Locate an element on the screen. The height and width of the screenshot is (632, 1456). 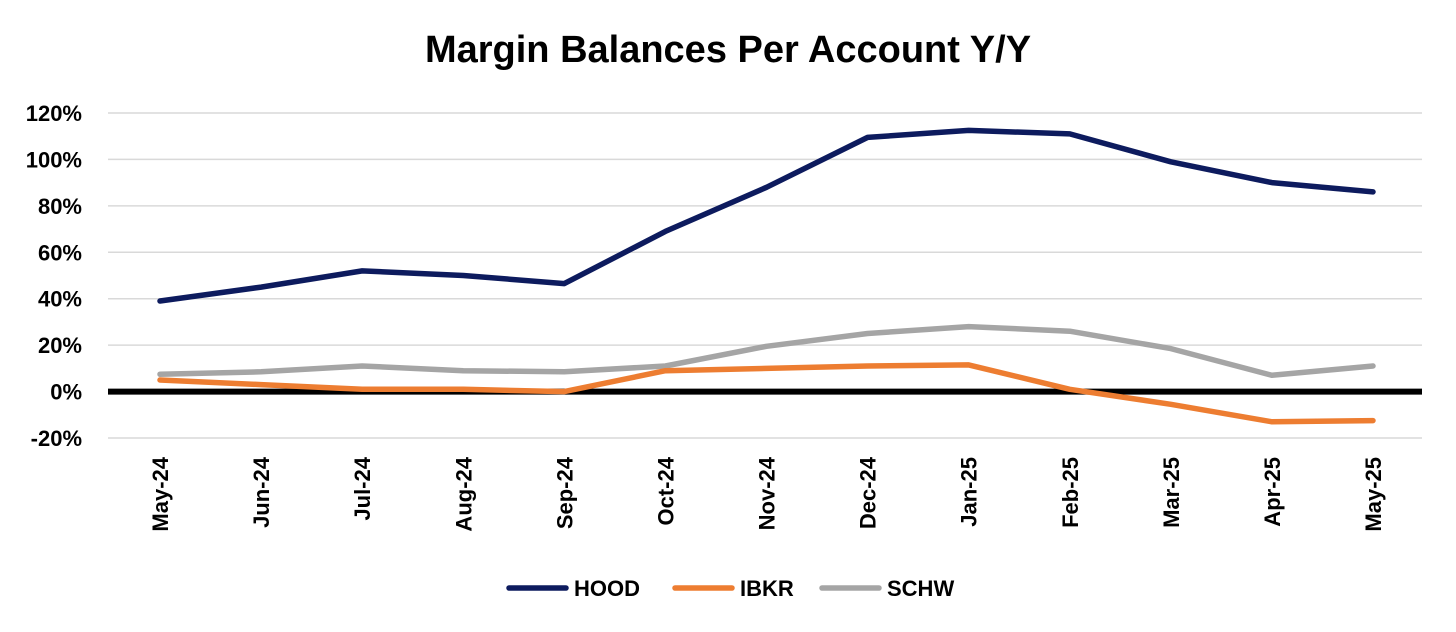
x-tick-label: Dec-24 is located at coordinates (868, 492).